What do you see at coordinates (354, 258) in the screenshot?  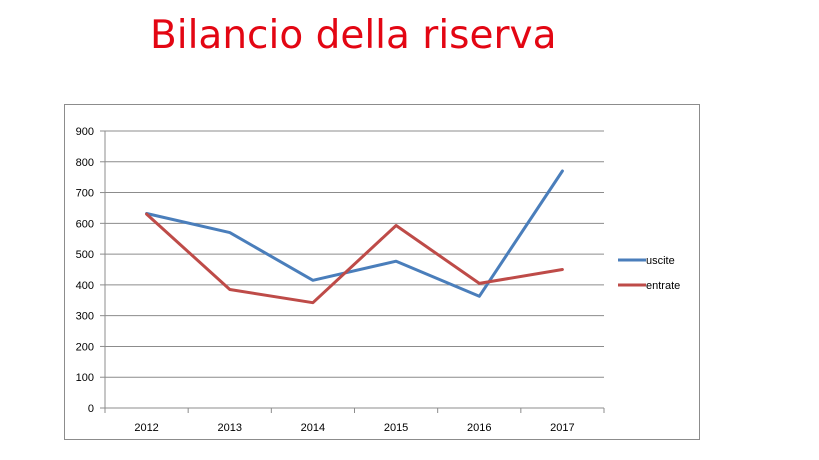 I see `series-line-entrate` at bounding box center [354, 258].